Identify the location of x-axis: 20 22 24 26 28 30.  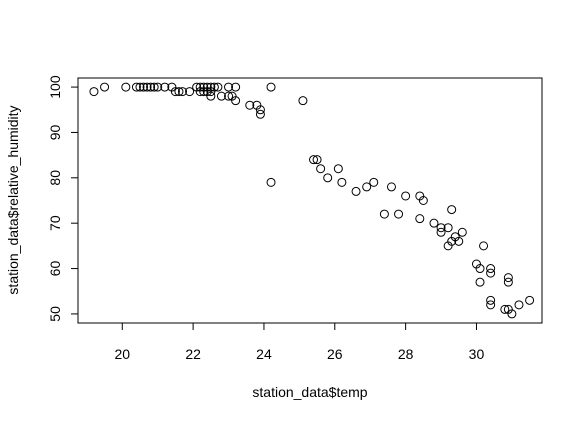
(299, 342).